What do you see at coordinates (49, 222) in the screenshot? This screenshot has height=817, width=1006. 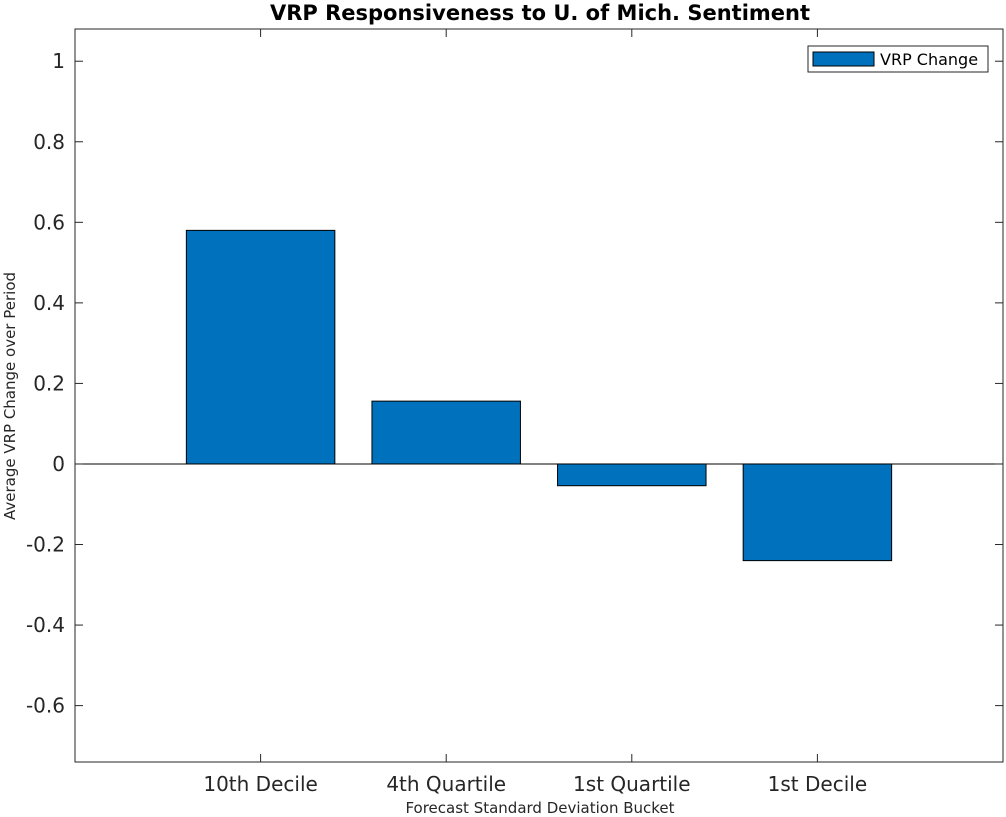 I see `y-tick-label: 0.6` at bounding box center [49, 222].